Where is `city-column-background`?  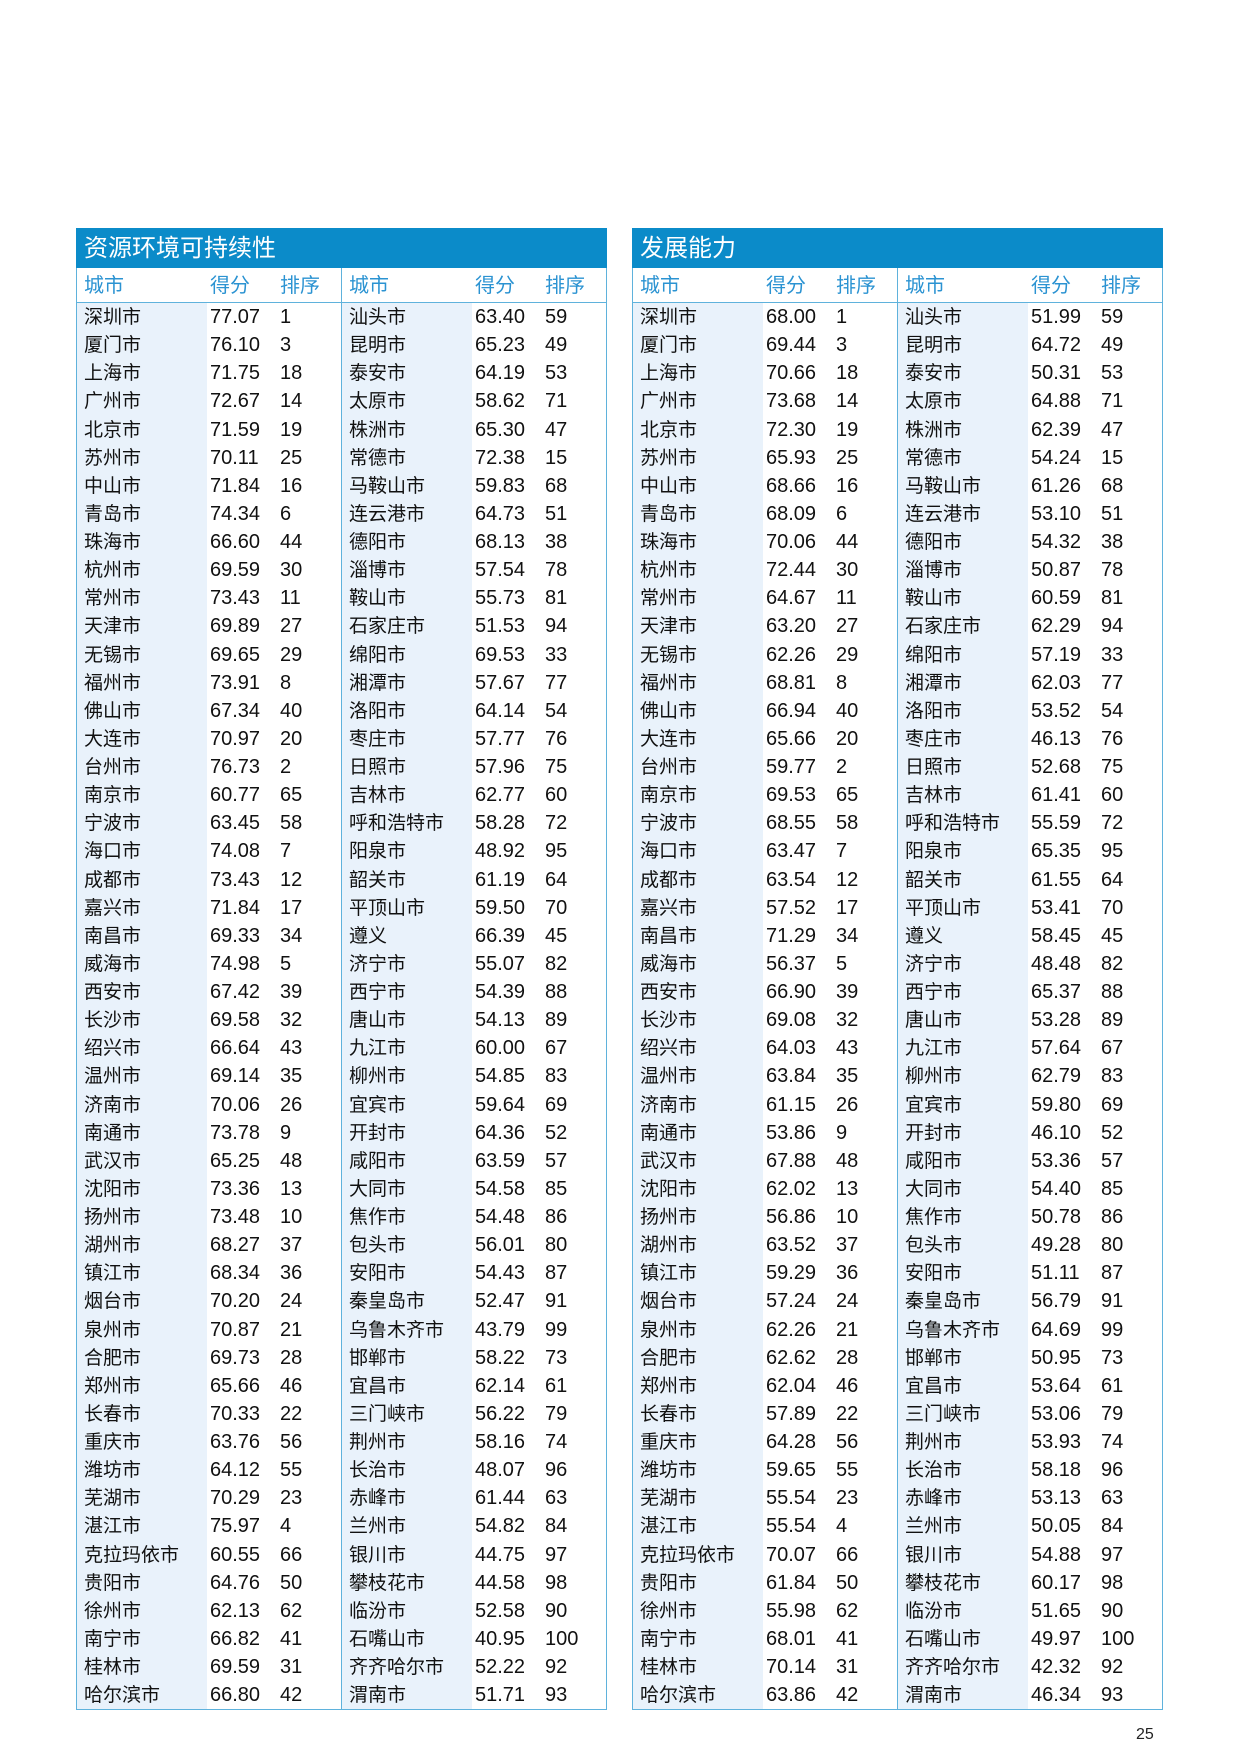 city-column-background is located at coordinates (698, 1006).